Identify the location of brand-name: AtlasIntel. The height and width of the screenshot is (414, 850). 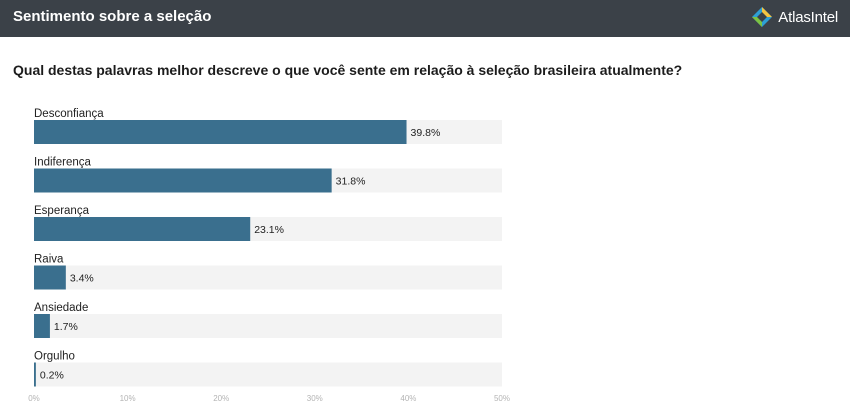
(808, 17).